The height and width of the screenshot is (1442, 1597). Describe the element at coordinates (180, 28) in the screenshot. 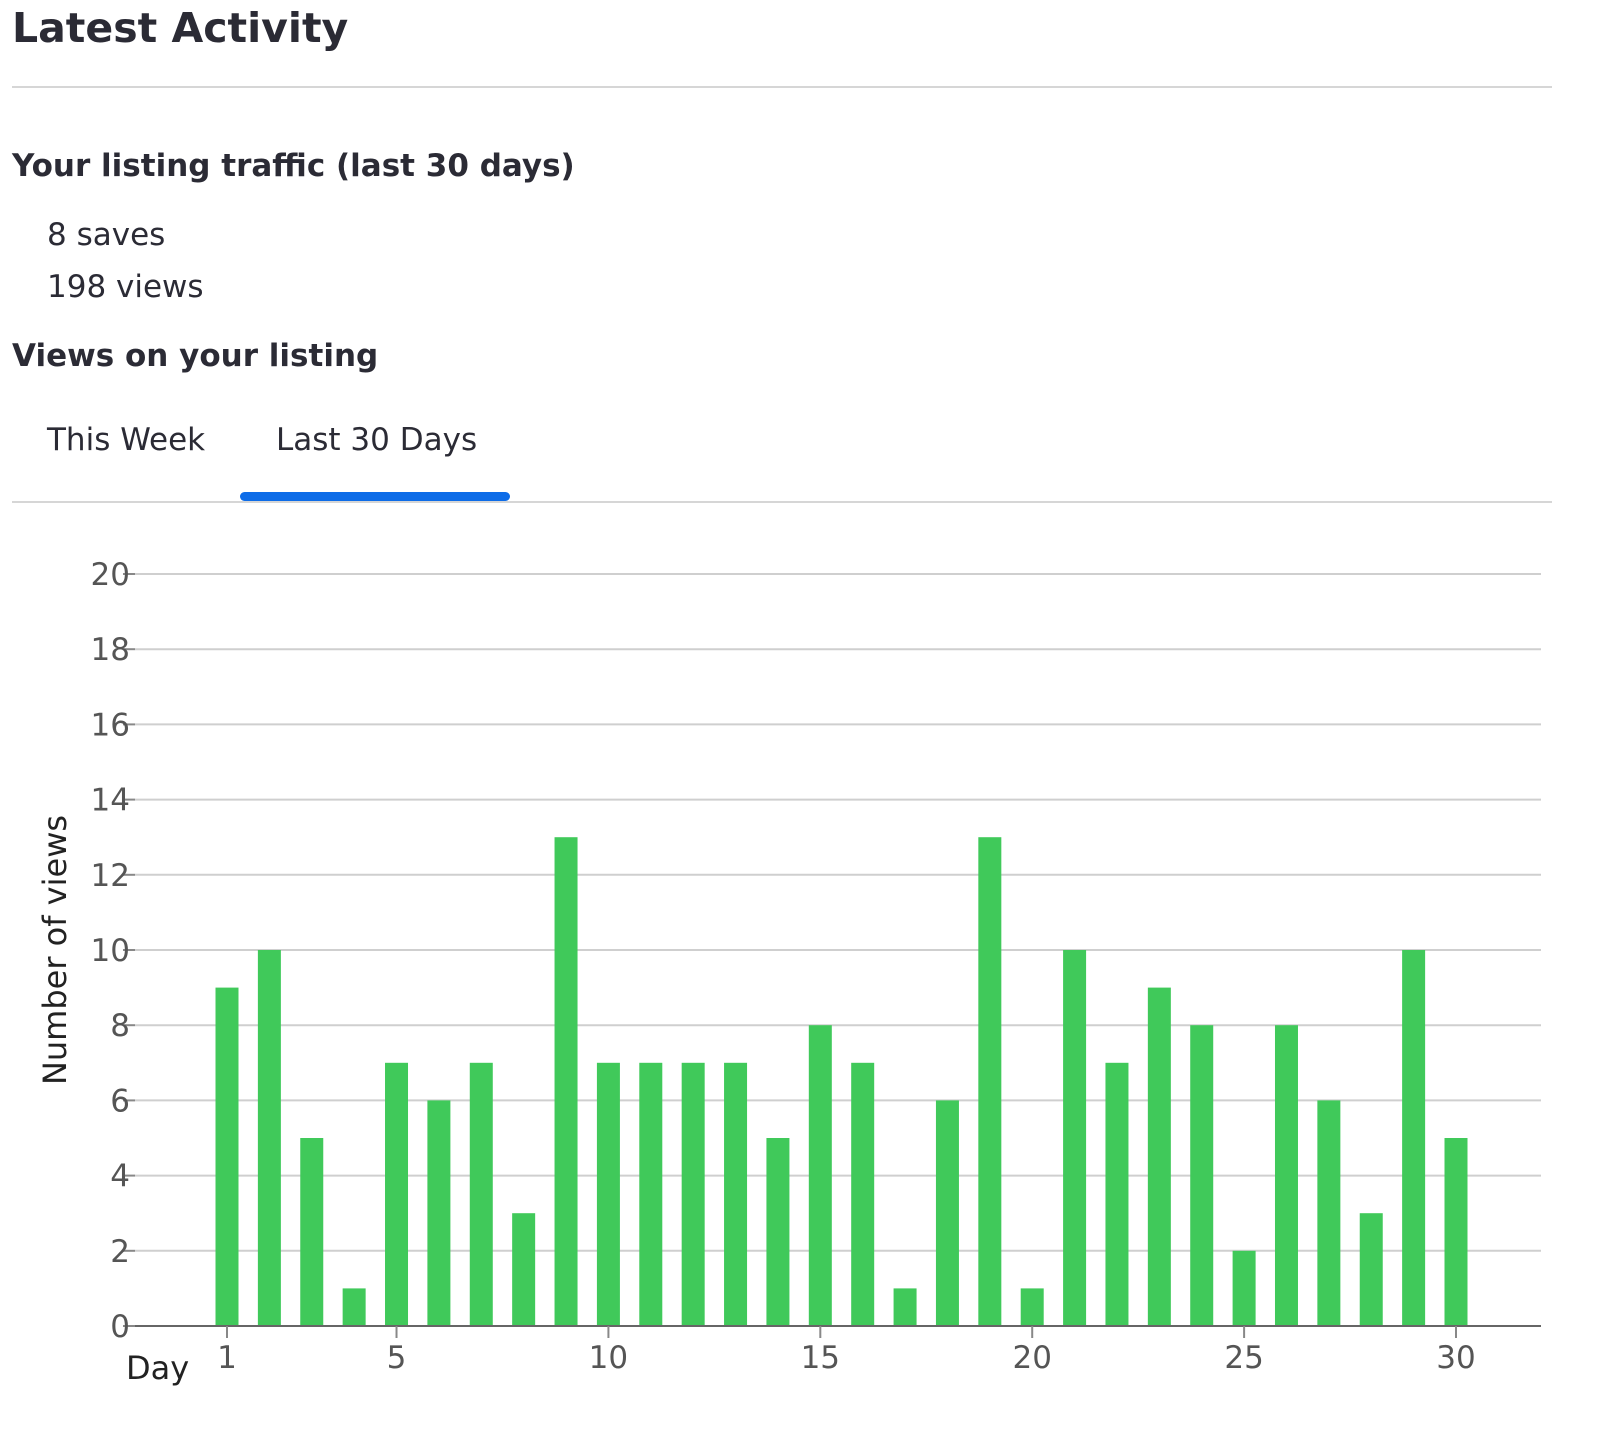

I see `page-title: Latest Activity` at that location.